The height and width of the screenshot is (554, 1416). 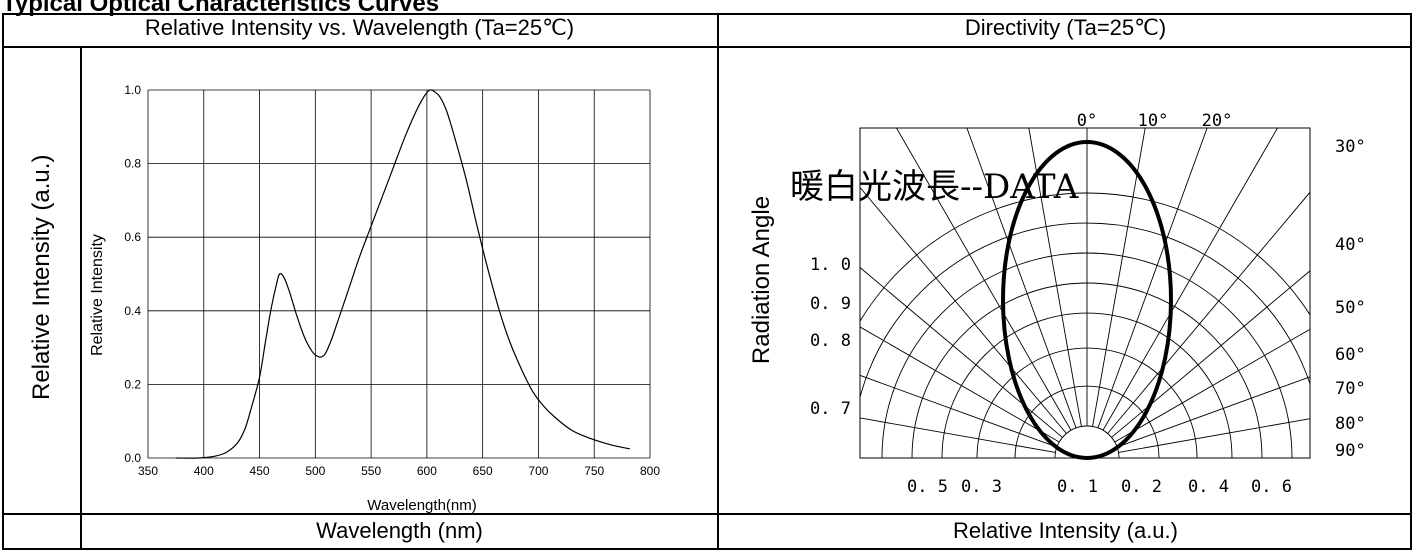 What do you see at coordinates (707, 514) in the screenshot?
I see `table-footer-rule` at bounding box center [707, 514].